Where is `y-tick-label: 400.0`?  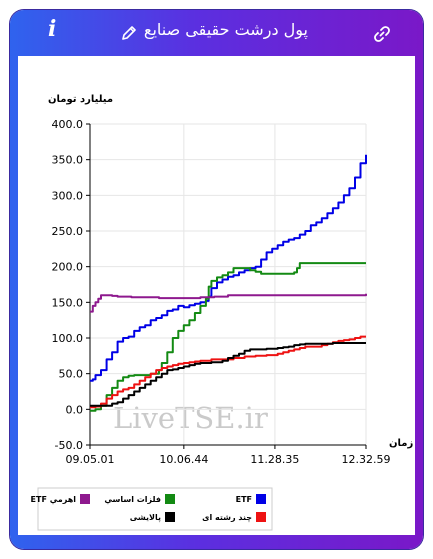
y-tick-label: 400.0 is located at coordinates (68, 124).